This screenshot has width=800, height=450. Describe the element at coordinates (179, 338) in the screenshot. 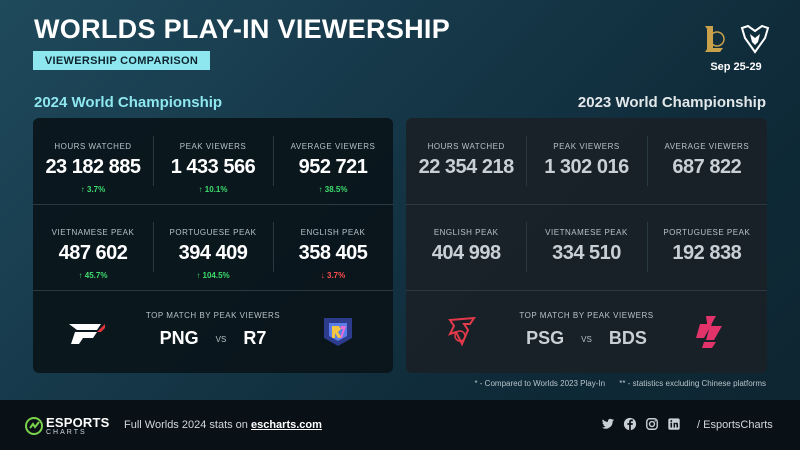

I see `team1-name: PNG` at that location.